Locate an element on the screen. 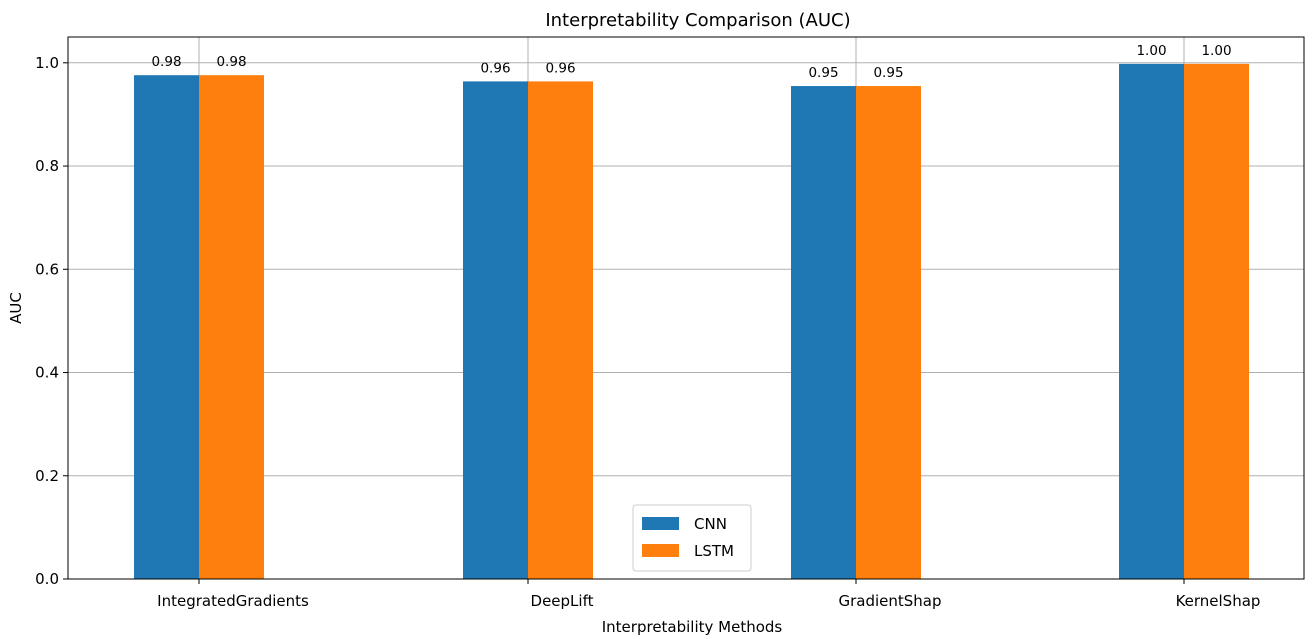 The width and height of the screenshot is (1312, 639). y-tick-label: 0.2 is located at coordinates (47, 476).